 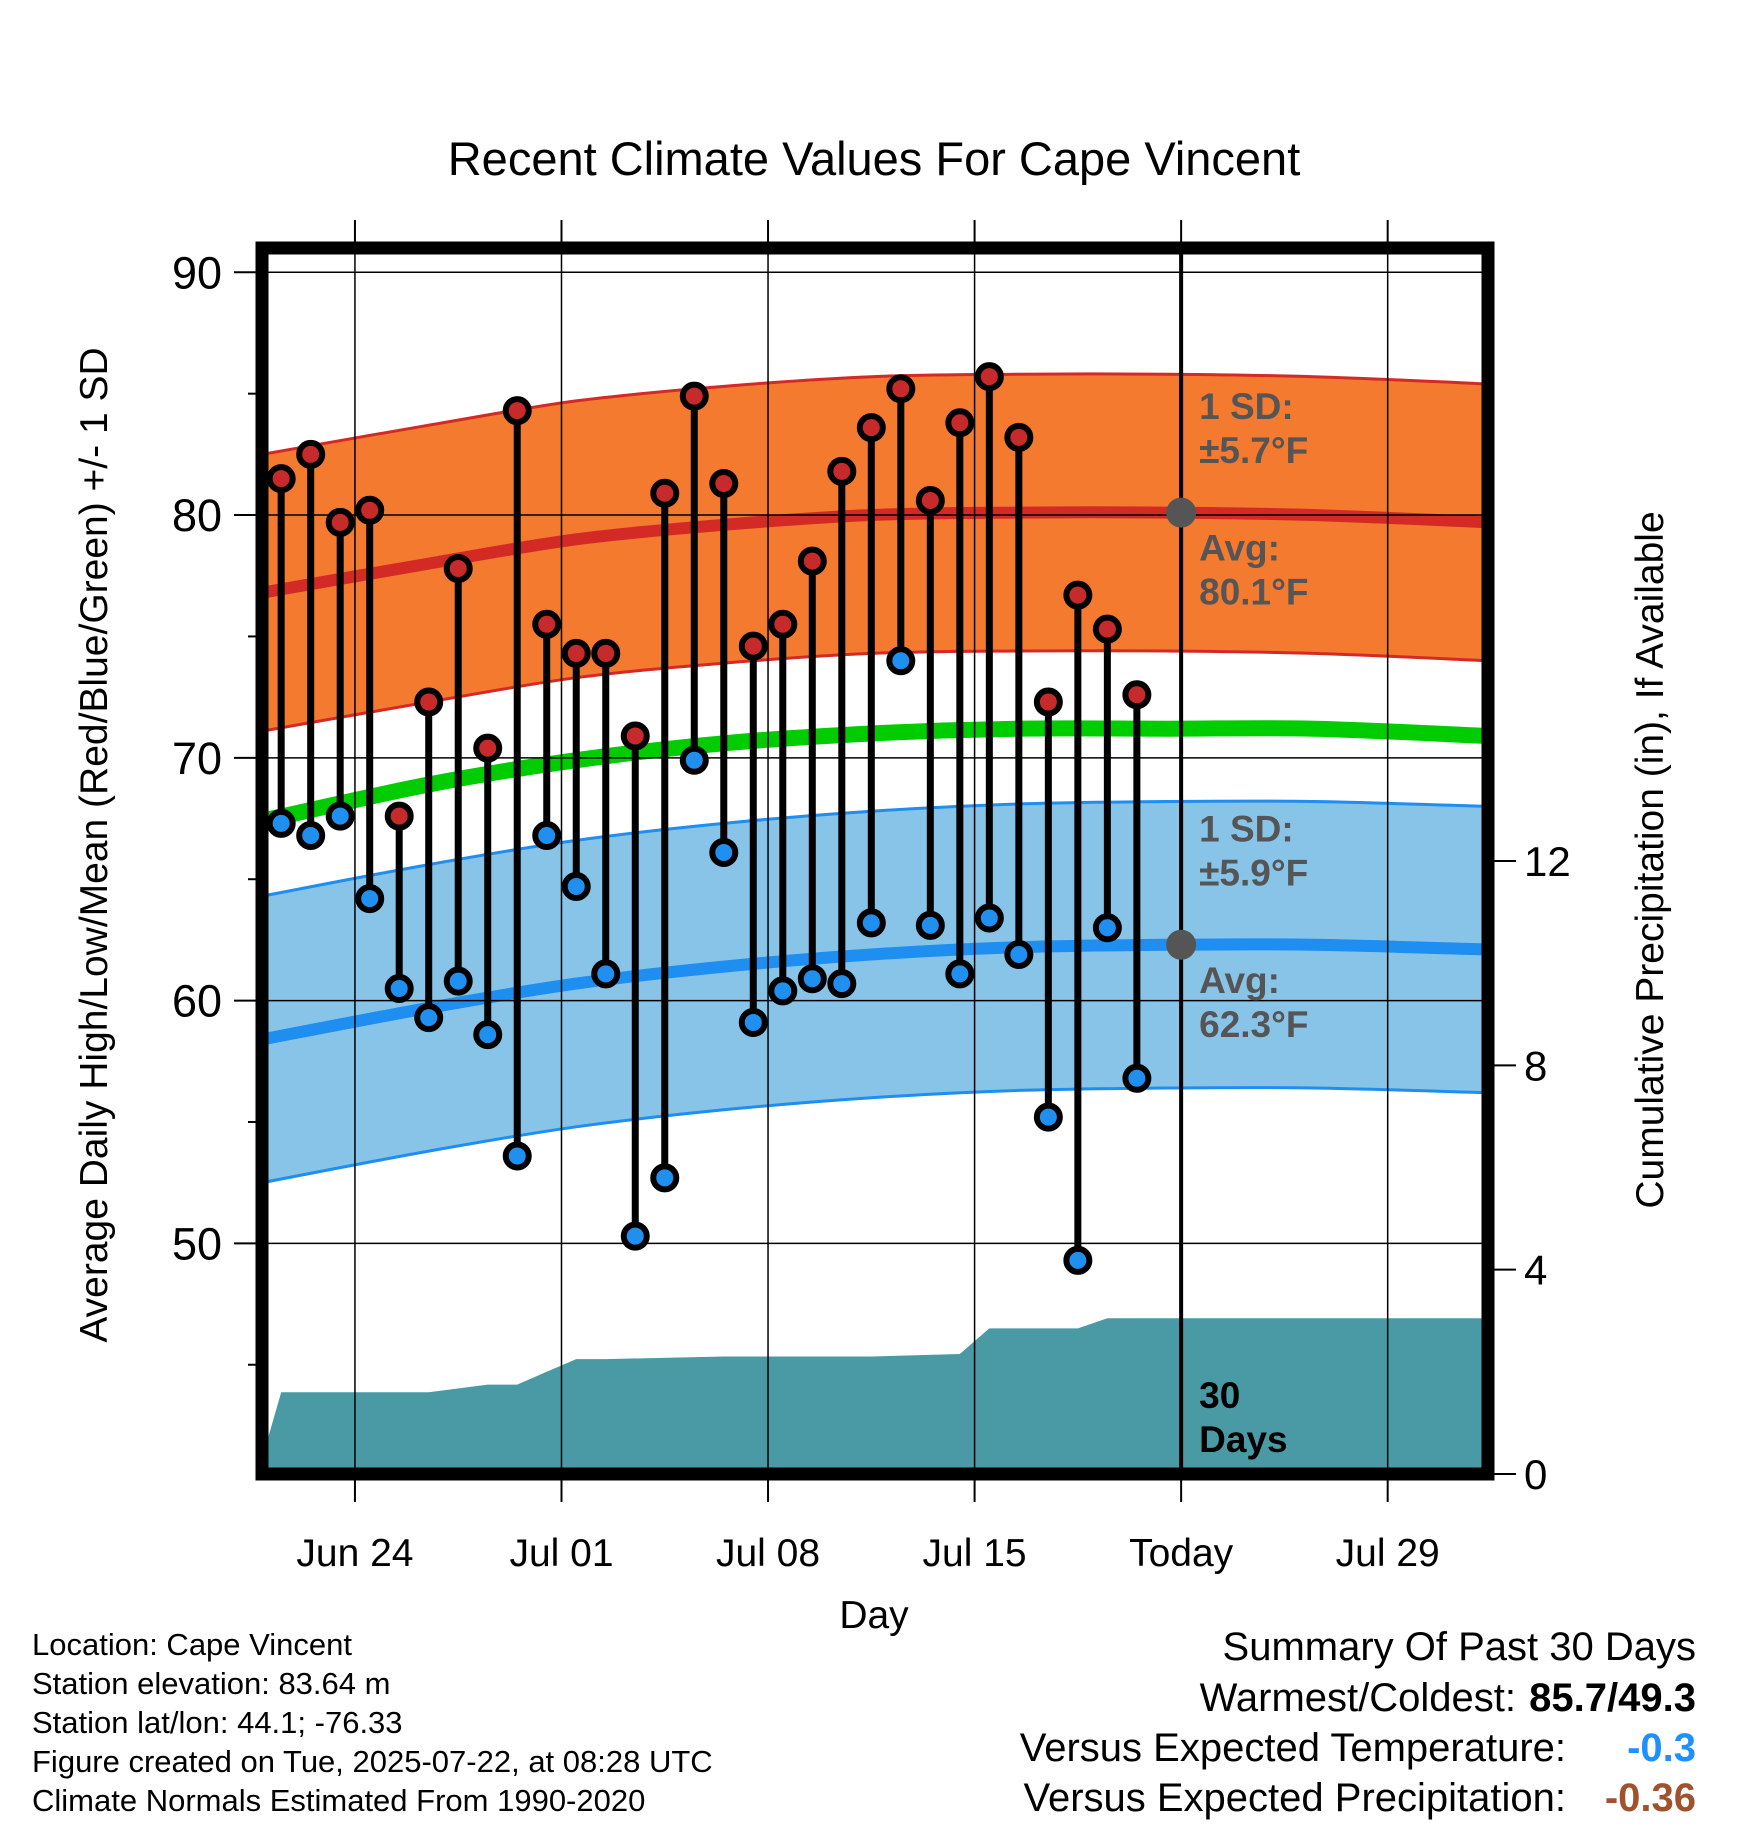 I want to click on x-tick-label: Today, so click(x=1181, y=1553).